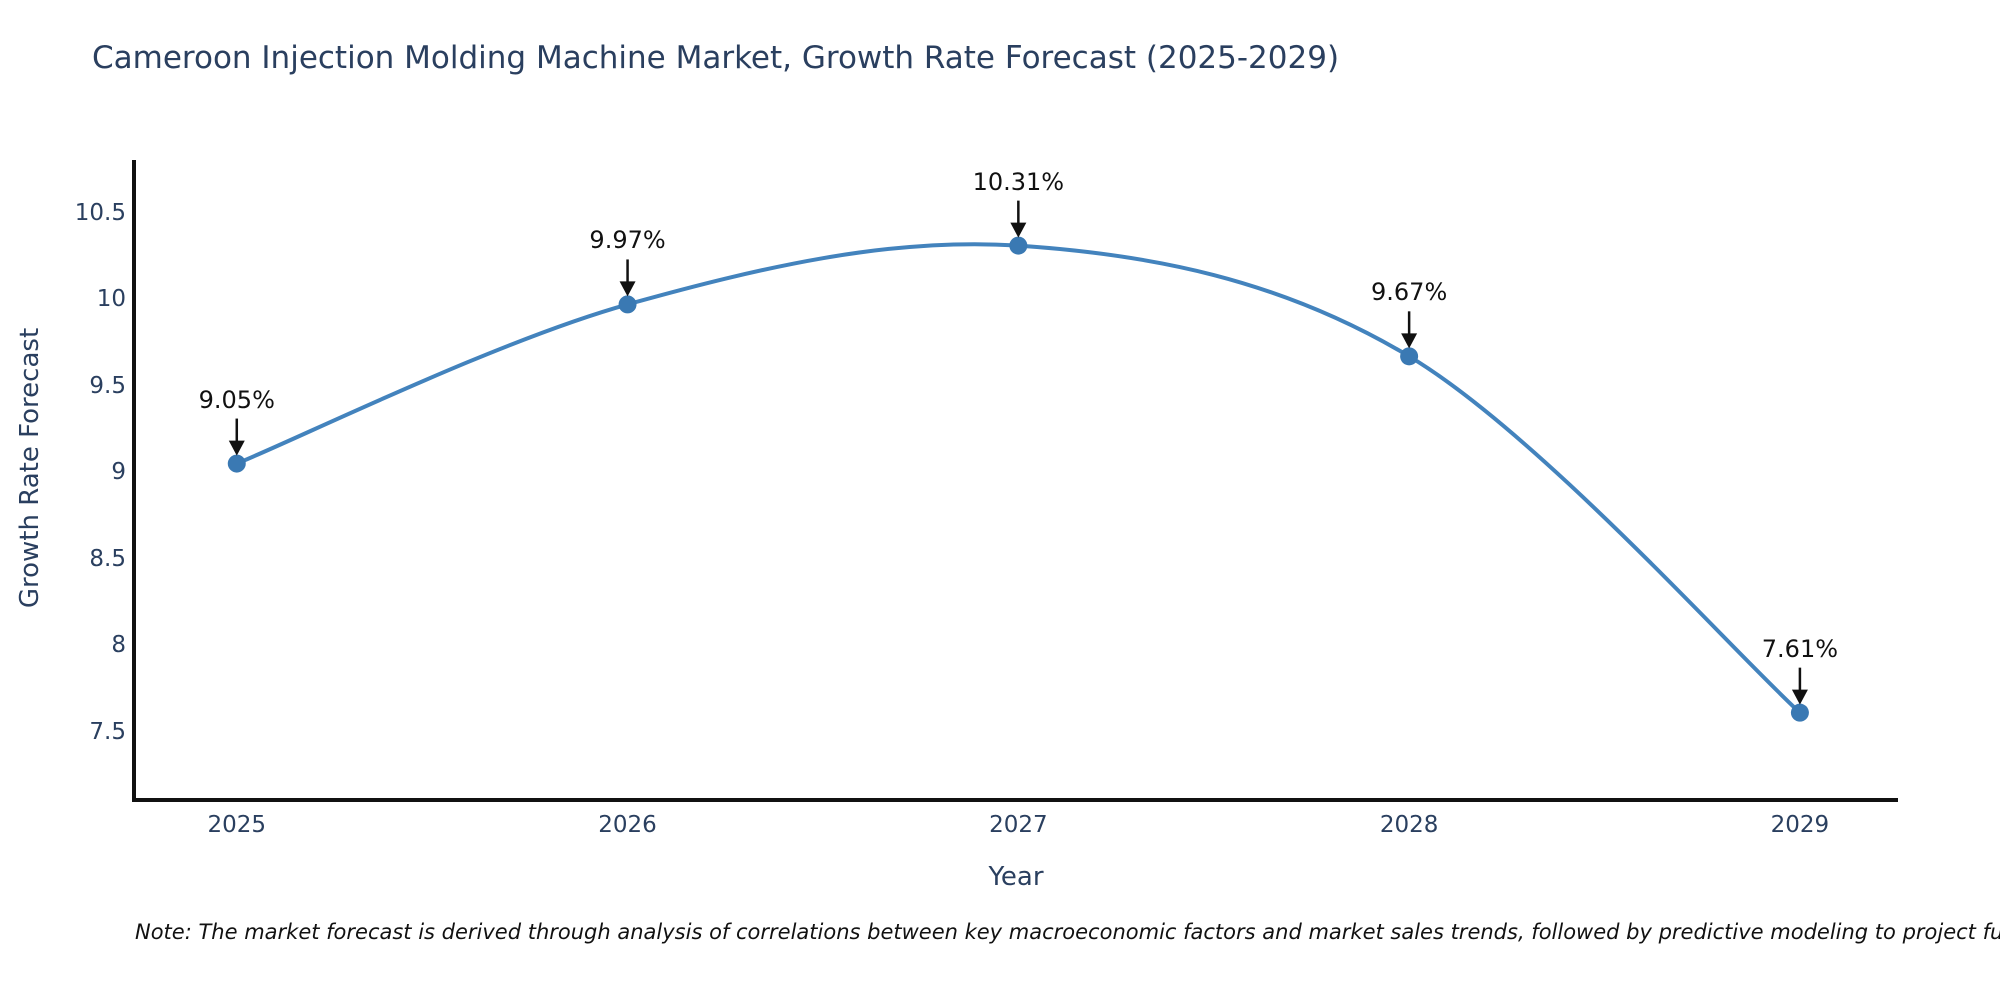 The height and width of the screenshot is (1000, 2000). I want to click on y-tick-label: 7.5, so click(107, 731).